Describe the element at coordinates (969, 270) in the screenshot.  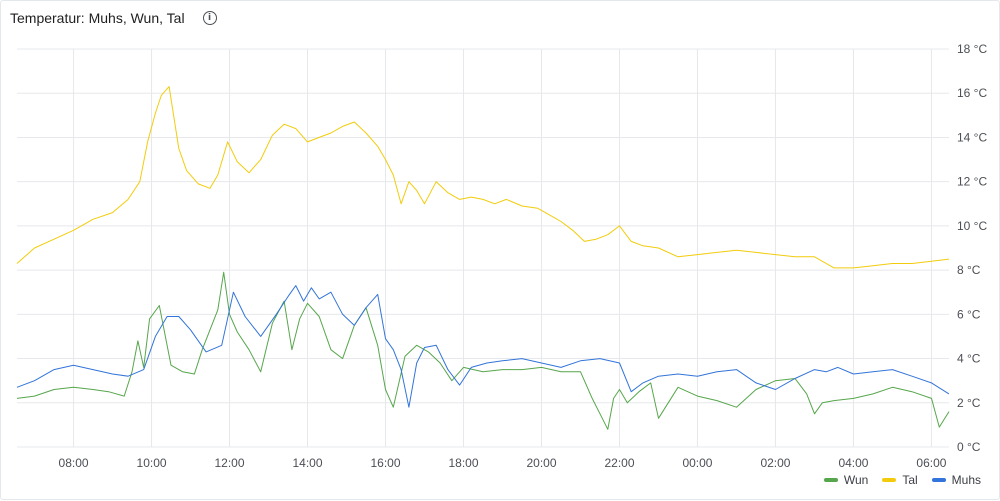
I see `y-tick-label: 8 °C` at that location.